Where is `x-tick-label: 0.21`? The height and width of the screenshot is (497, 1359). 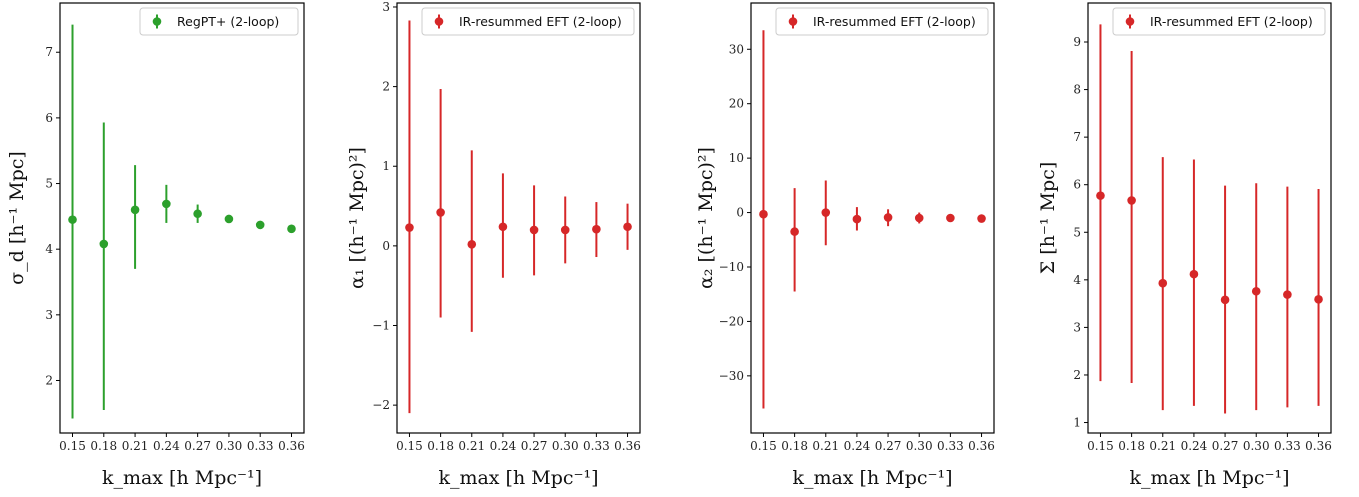
x-tick-label: 0.21 is located at coordinates (825, 446).